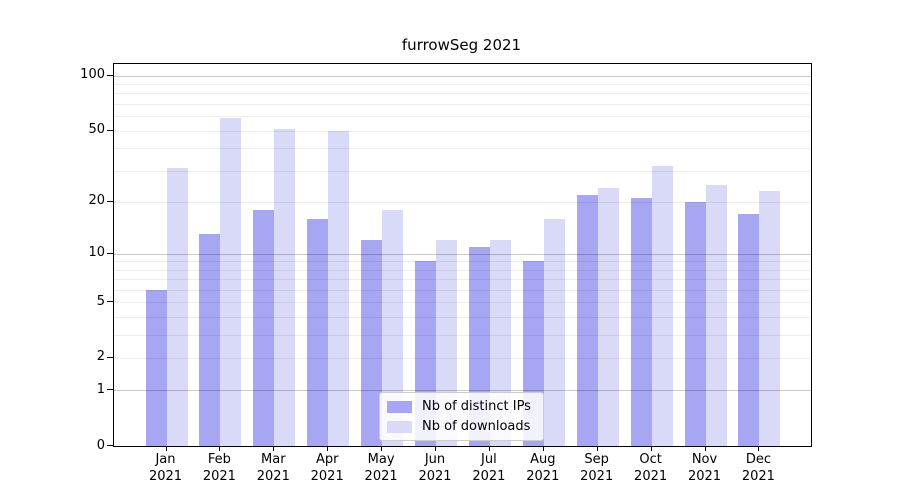  Describe the element at coordinates (461, 416) in the screenshot. I see `legend: Nb of distinct IPs Nb of downloads` at that location.